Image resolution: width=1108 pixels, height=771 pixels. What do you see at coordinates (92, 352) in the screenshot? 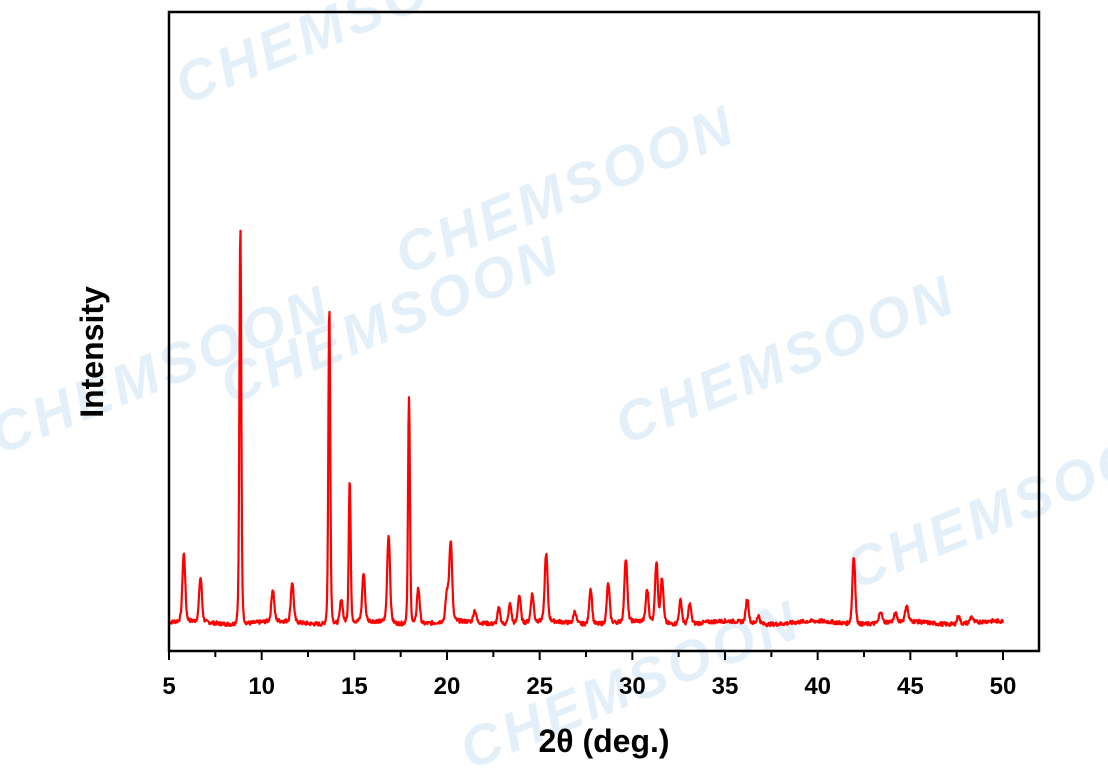
I see `y-axis-title: Intensity` at bounding box center [92, 352].